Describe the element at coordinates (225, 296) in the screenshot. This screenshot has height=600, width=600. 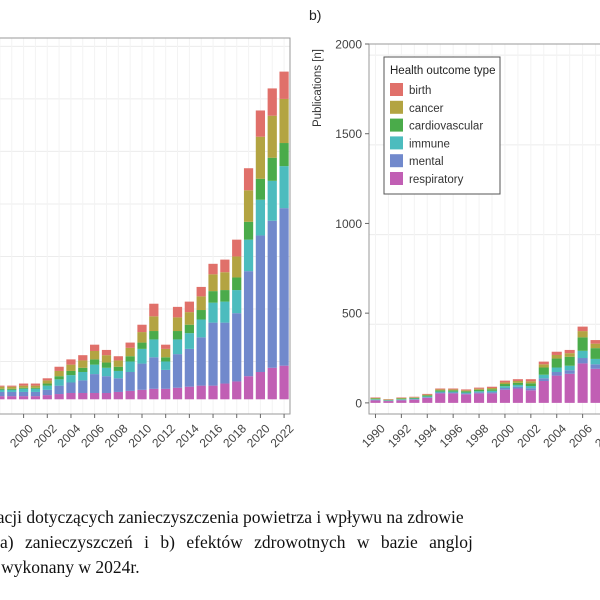
I see `bar-cardiovascular-2017` at that location.